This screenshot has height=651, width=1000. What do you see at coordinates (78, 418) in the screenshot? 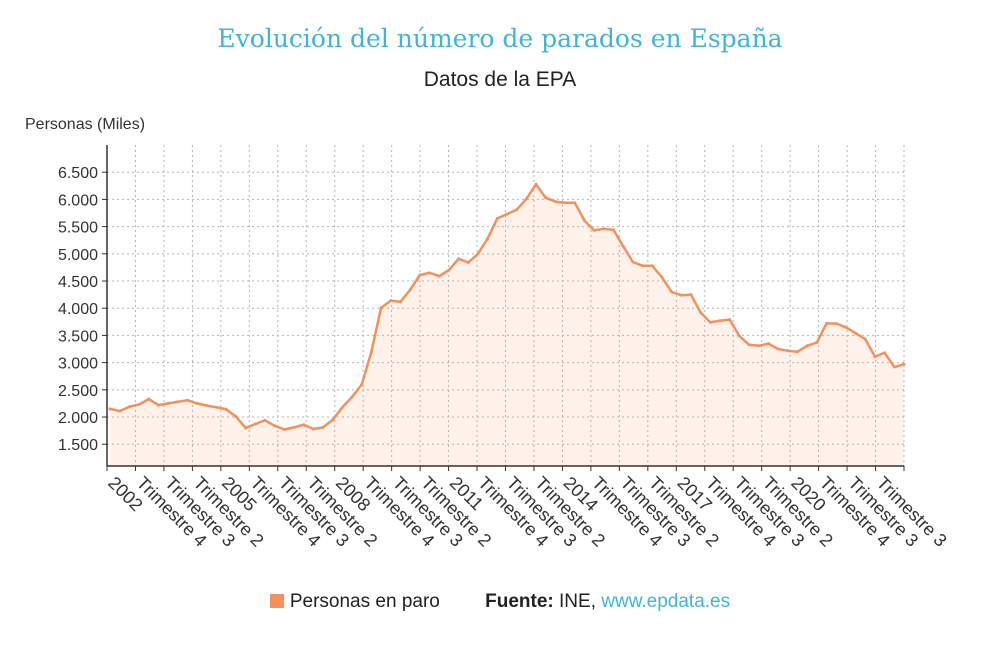
I see `y-tick-label: 2.000` at bounding box center [78, 418].